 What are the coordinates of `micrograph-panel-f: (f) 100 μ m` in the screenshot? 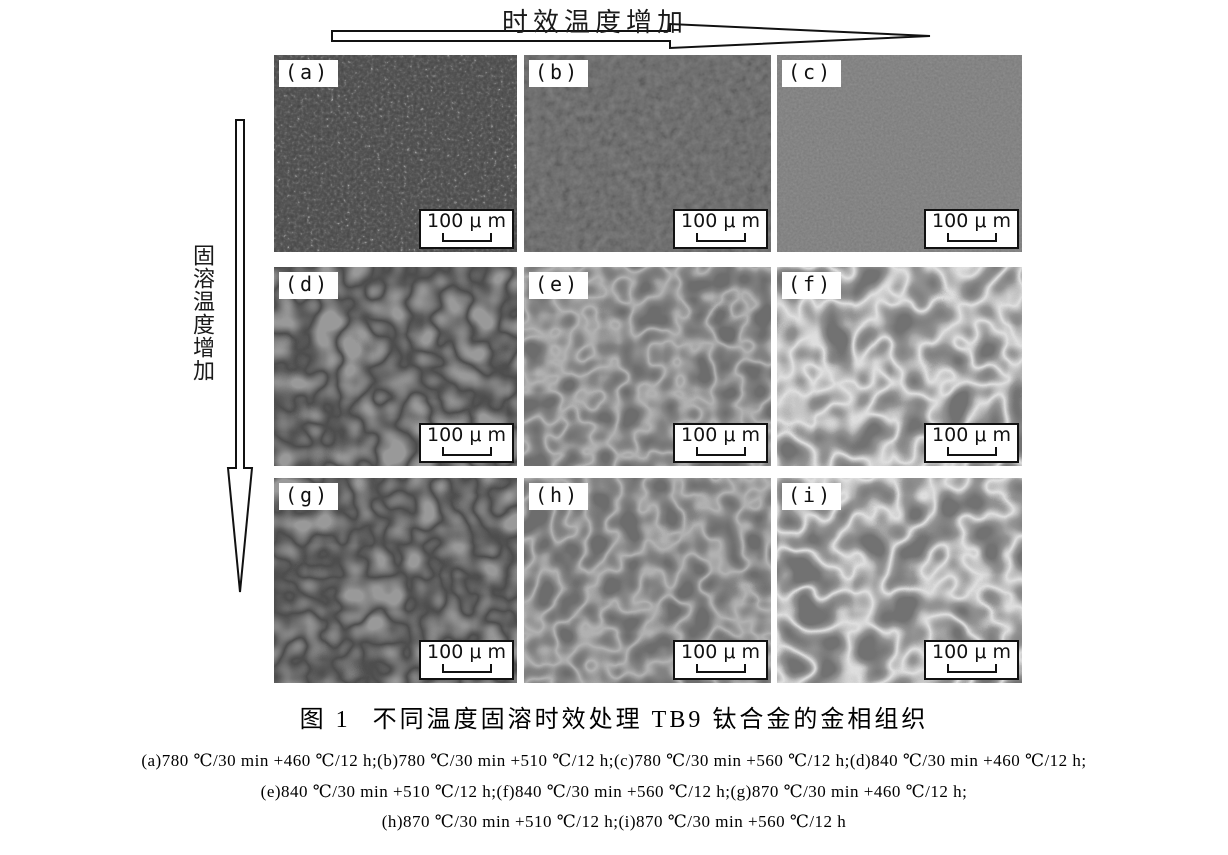 It's located at (899, 366).